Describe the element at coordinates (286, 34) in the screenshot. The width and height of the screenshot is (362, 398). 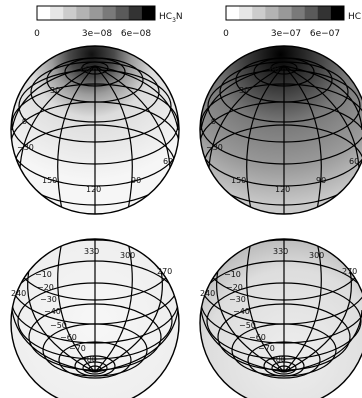
I see `colorbar-2-tick-1: 3e−07` at that location.